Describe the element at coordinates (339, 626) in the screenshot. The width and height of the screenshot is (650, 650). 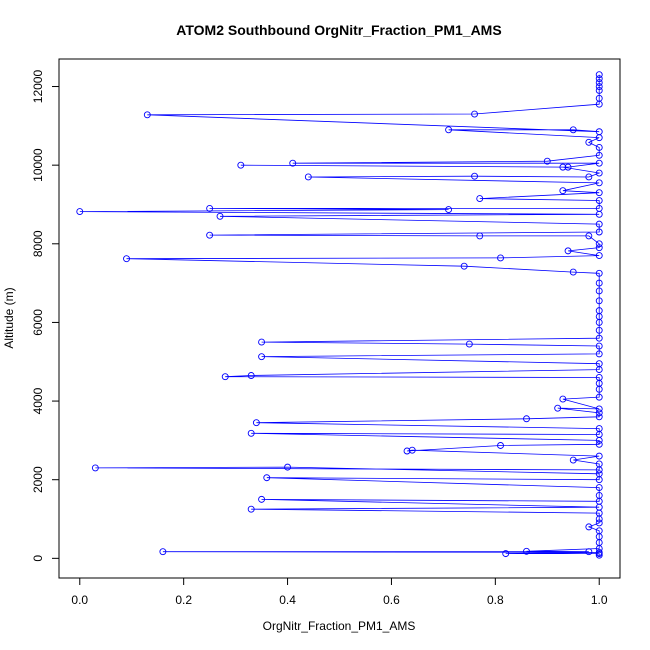
I see `x-axis-label: OrgNitr_Fraction_PM1_AMS` at that location.